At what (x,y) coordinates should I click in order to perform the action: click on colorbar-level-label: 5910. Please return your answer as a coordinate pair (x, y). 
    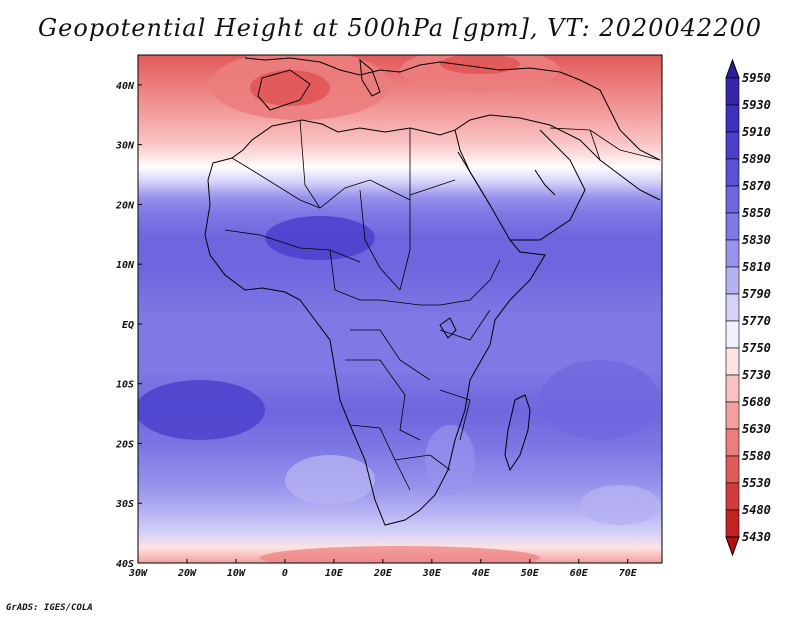
    Looking at the image, I should click on (756, 132).